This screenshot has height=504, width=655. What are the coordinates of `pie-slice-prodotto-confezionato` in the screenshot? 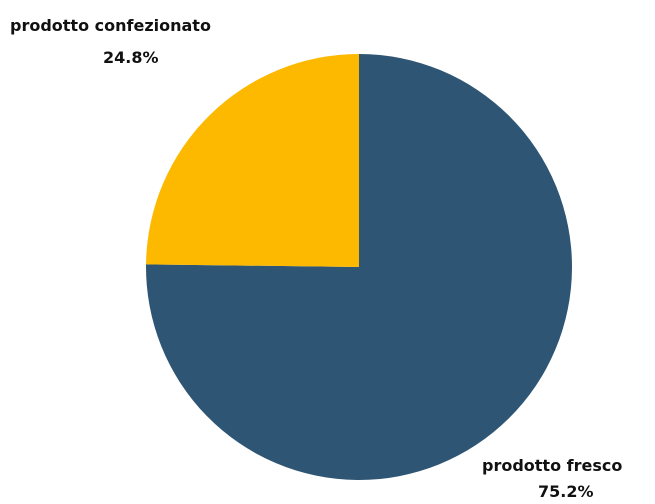 It's located at (252, 160).